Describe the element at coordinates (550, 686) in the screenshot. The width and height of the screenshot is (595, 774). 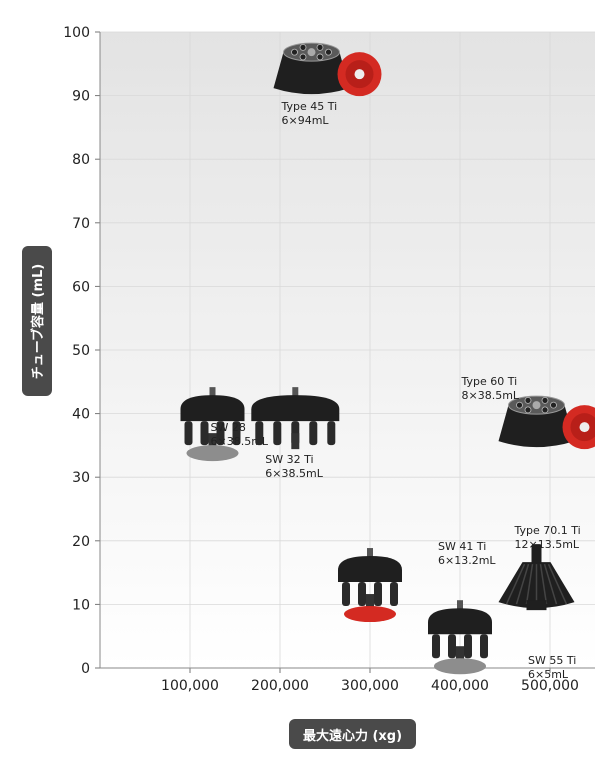
I see `x-tick-label: 500,000` at that location.